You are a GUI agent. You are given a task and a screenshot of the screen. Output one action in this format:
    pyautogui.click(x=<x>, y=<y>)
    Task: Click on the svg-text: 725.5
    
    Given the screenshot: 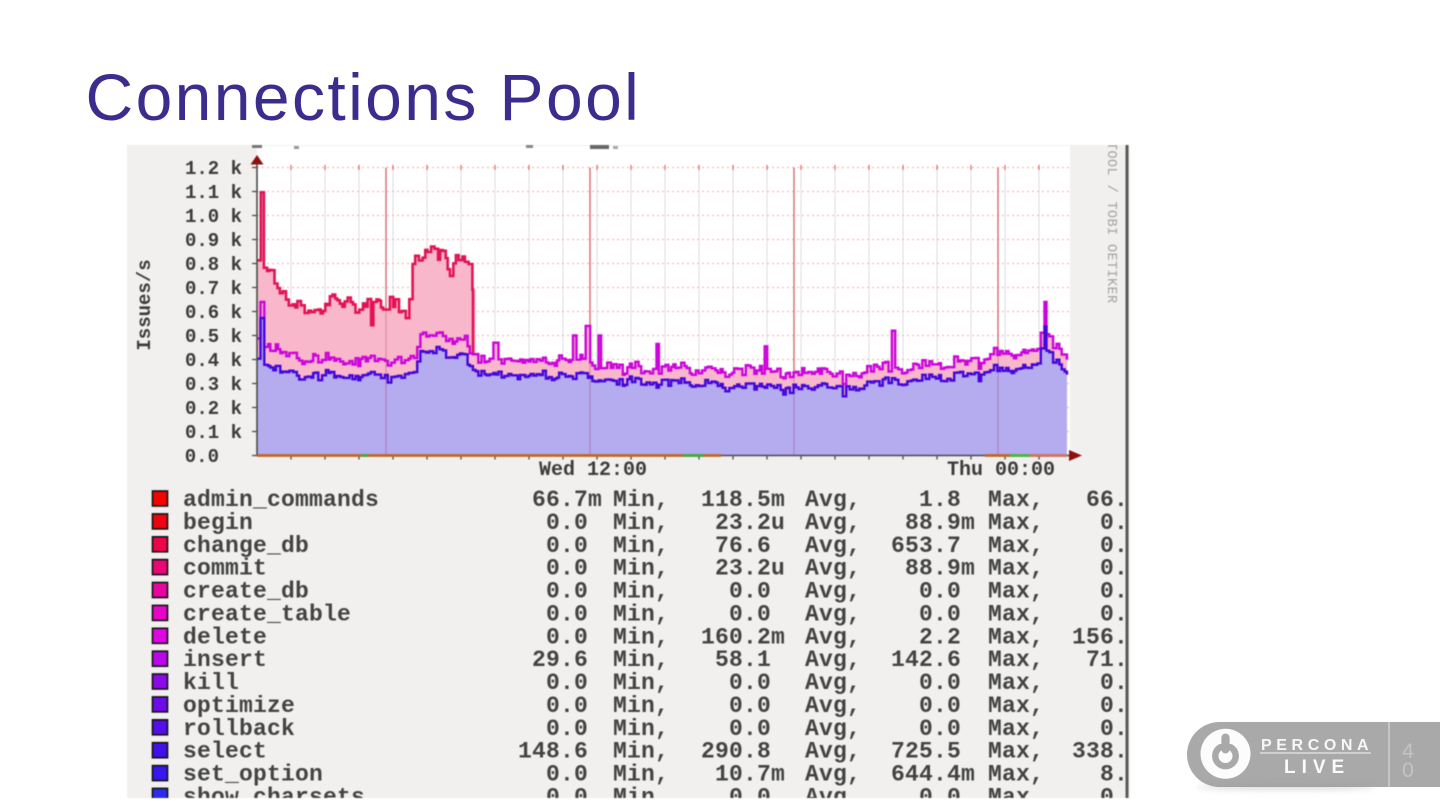 What is the action you would take?
    pyautogui.click(x=926, y=752)
    